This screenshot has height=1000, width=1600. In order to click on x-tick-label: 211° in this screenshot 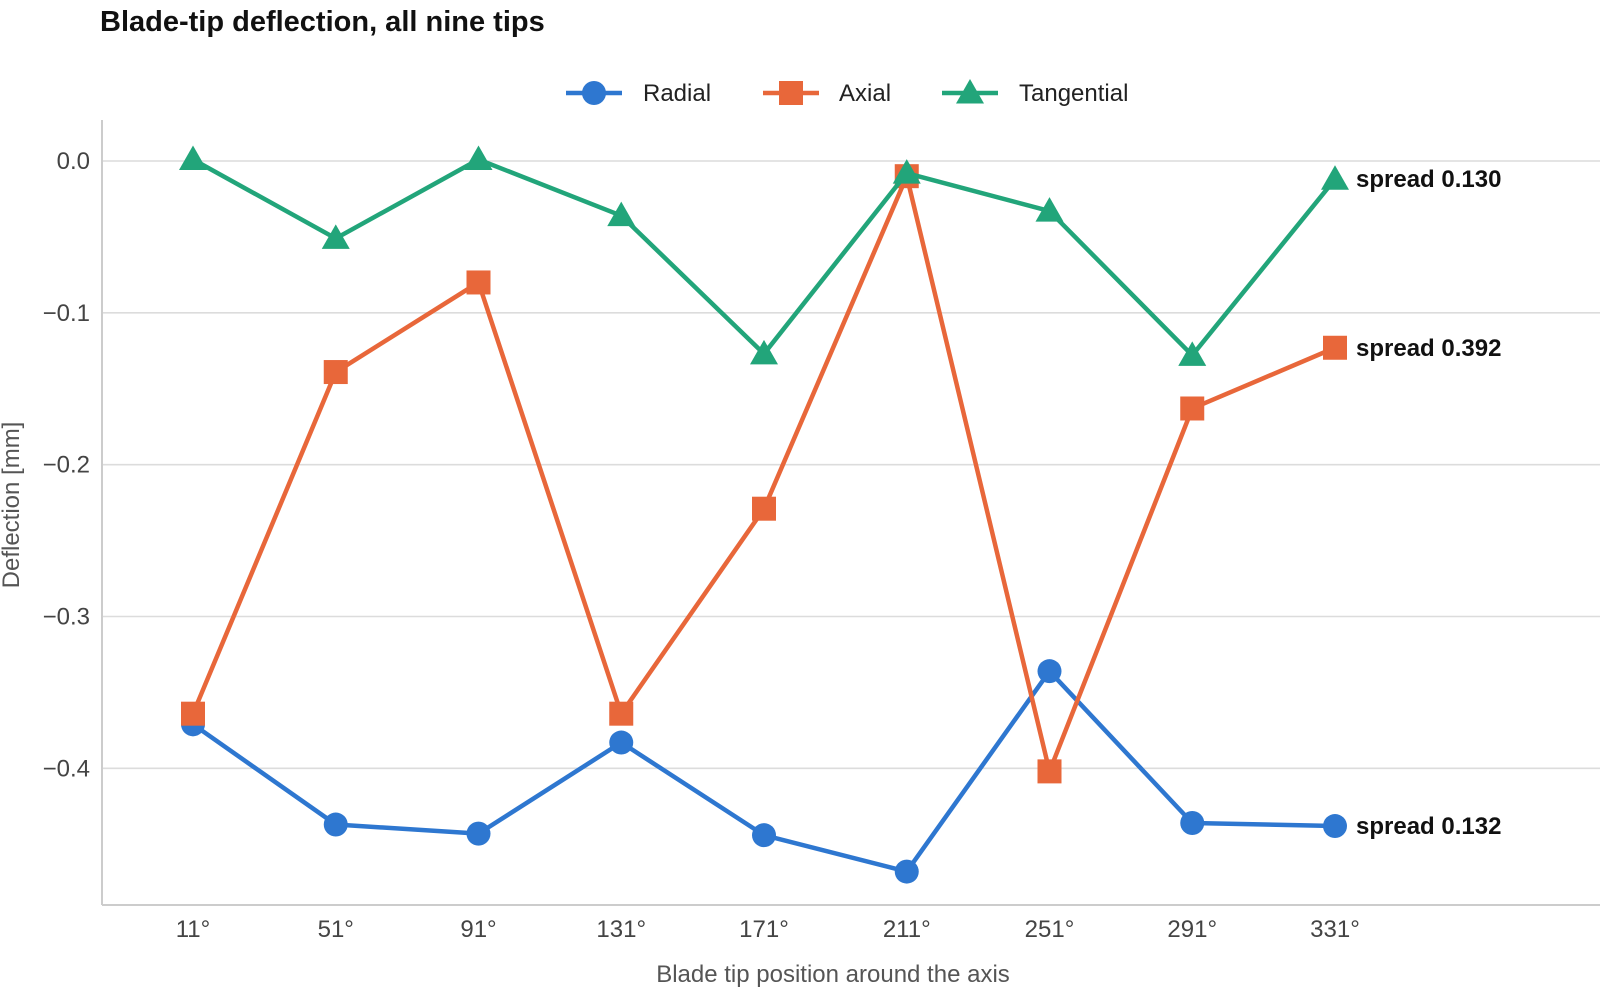, I will do `click(907, 929)`.